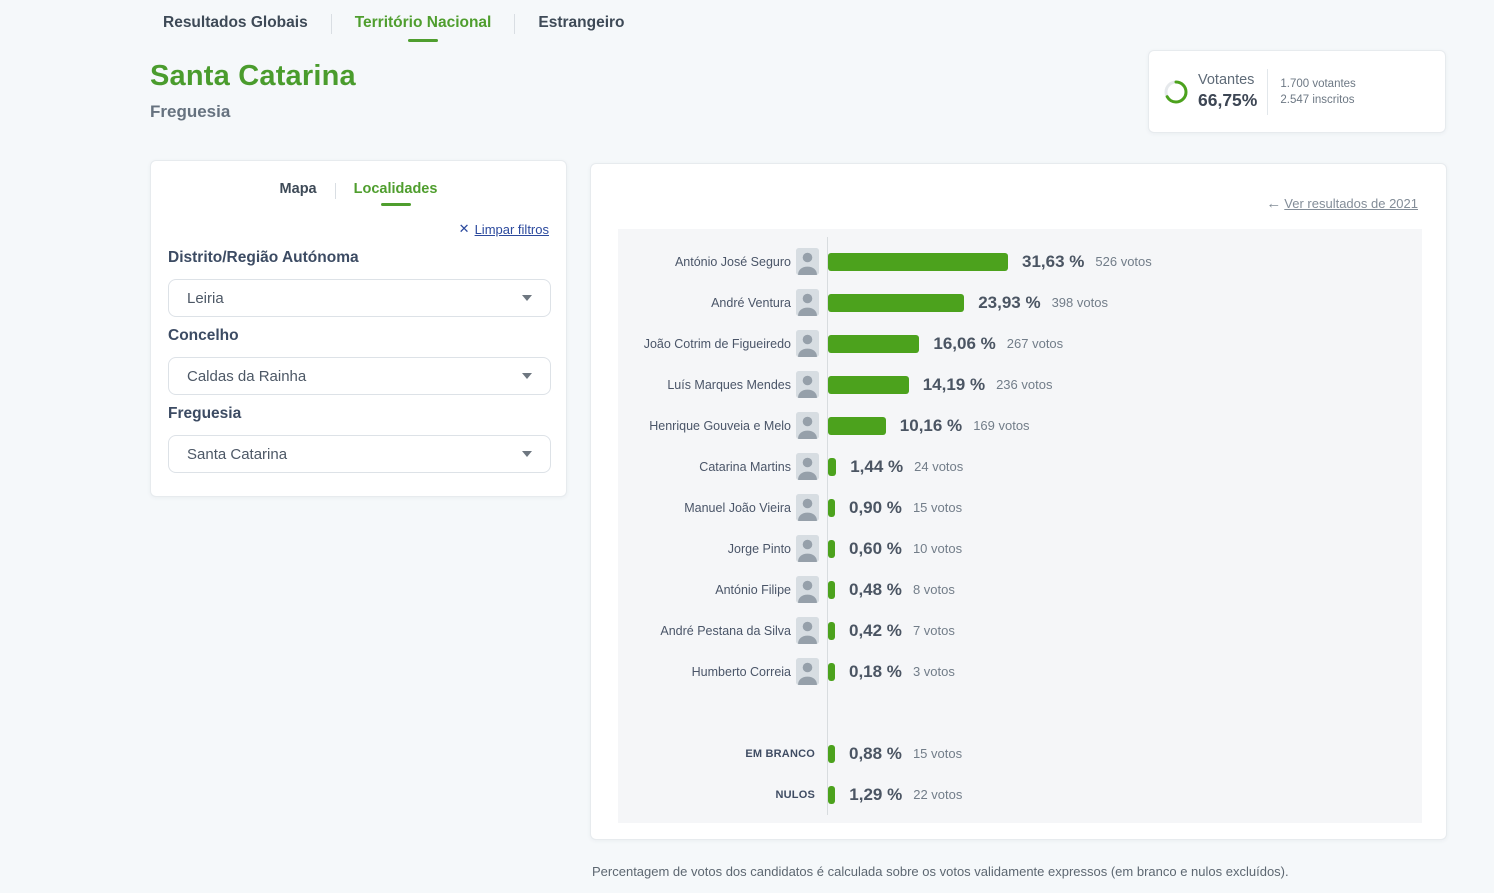 The height and width of the screenshot is (893, 1494). I want to click on percent-value: 1,29 %, so click(876, 794).